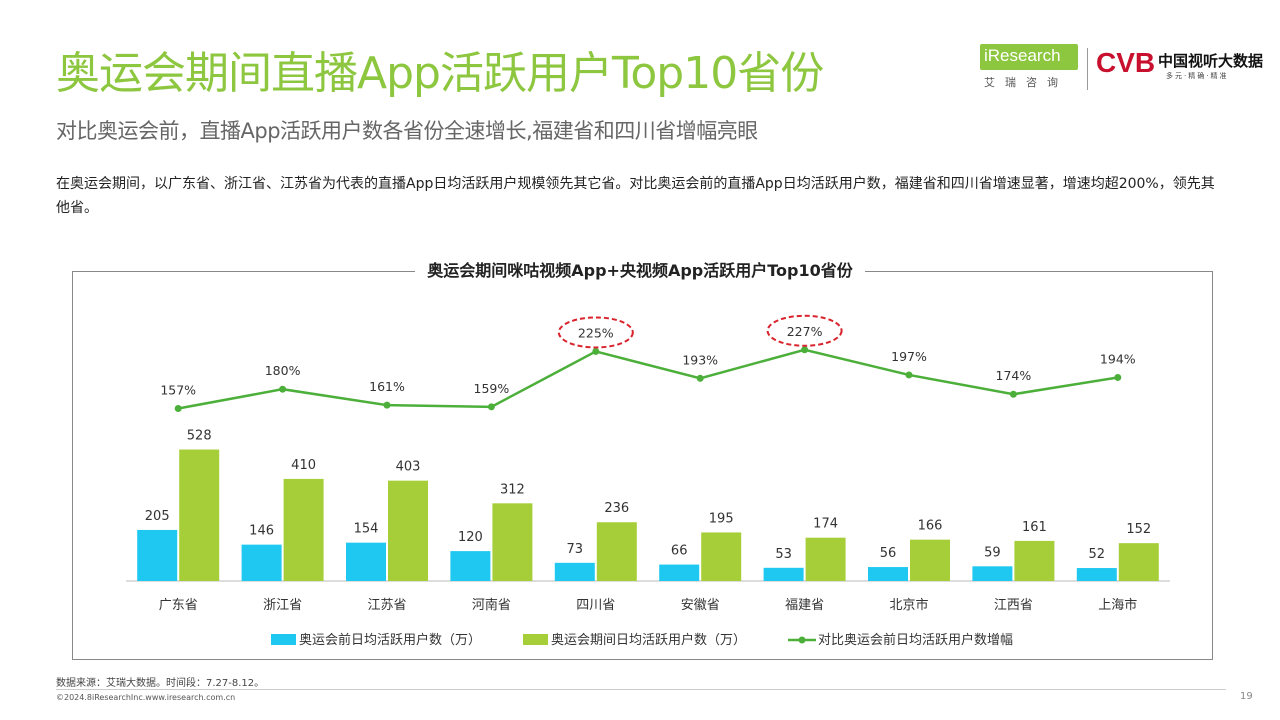  I want to click on data-source: 数据来源：艾瑞大数据。时间段：7.27-8.12。, so click(160, 683).